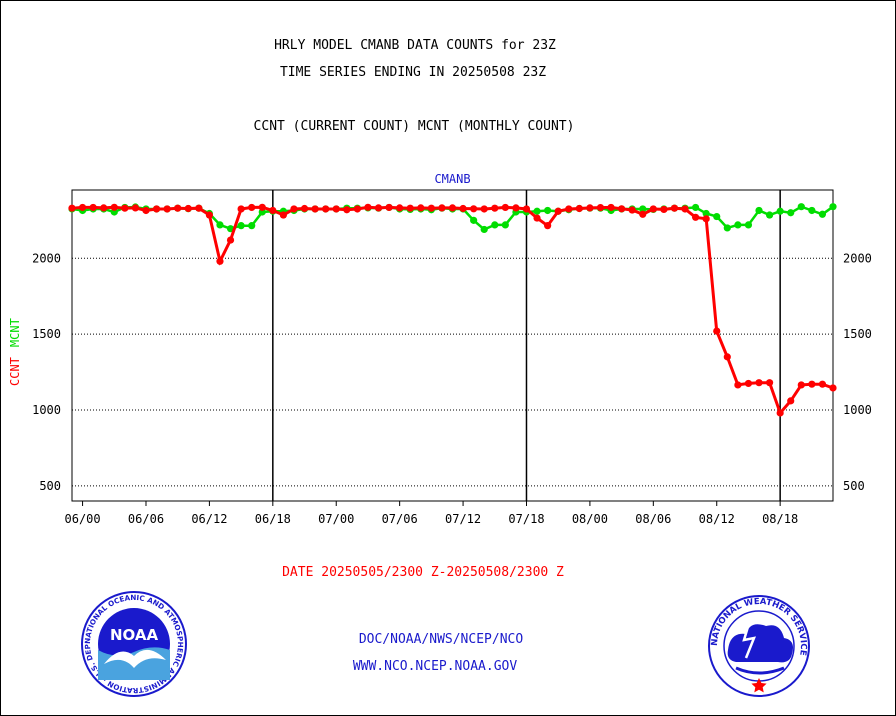  What do you see at coordinates (452, 179) in the screenshot?
I see `panel-label: CMANB` at bounding box center [452, 179].